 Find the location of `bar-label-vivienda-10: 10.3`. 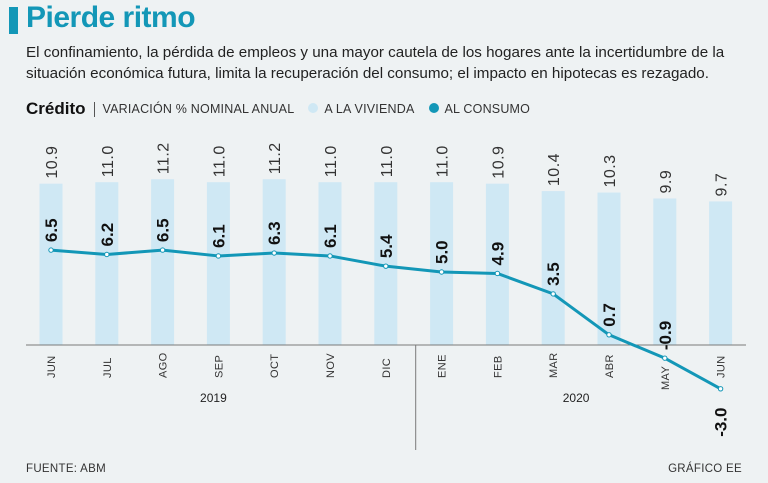

bar-label-vivienda-10: 10.3 is located at coordinates (610, 170).